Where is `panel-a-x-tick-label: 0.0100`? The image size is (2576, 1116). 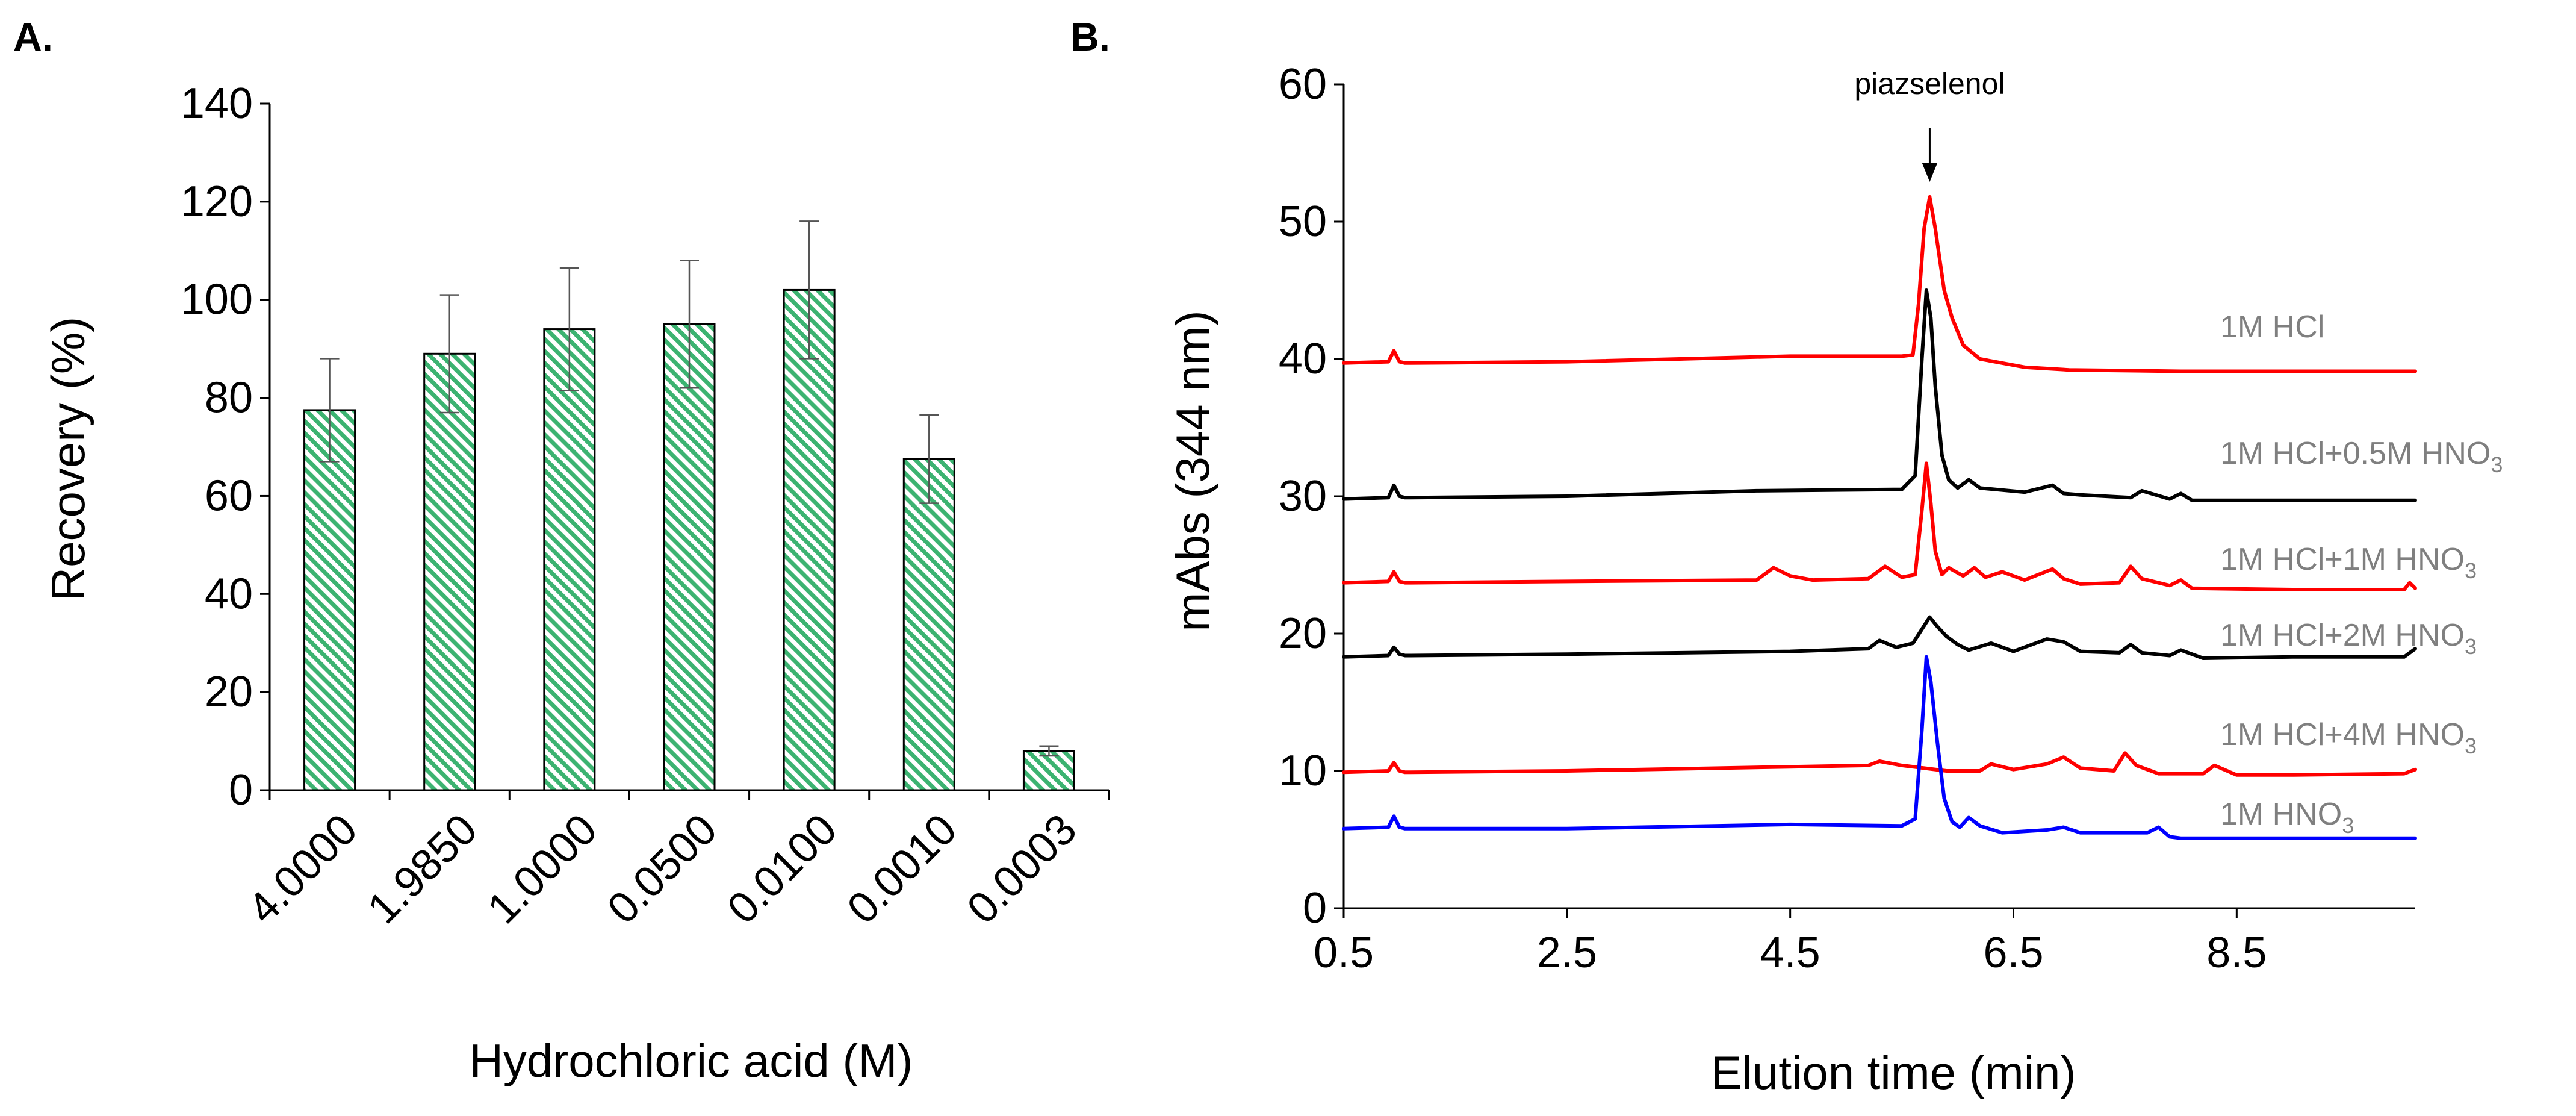 panel-a-x-tick-label: 0.0100 is located at coordinates (782, 869).